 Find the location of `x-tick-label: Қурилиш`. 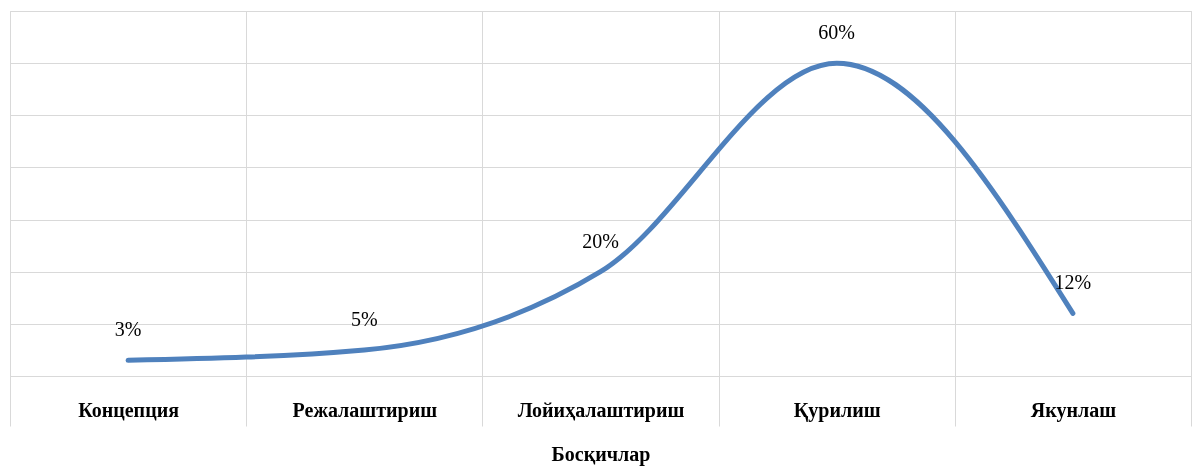

x-tick-label: Қурилиш is located at coordinates (837, 410).